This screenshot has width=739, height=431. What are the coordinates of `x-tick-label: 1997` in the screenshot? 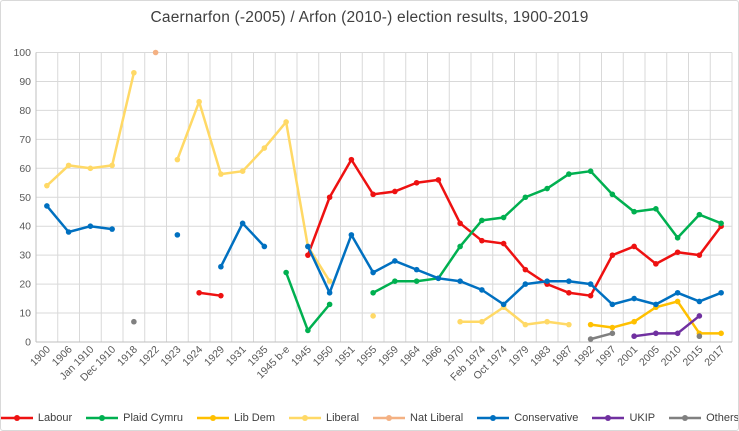 It's located at (605, 356).